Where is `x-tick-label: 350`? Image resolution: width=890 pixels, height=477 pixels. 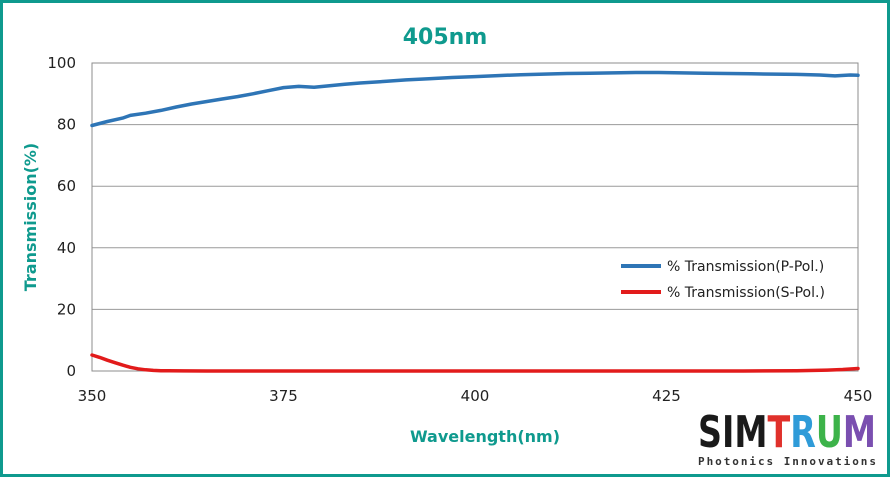 x-tick-label: 350 is located at coordinates (92, 396).